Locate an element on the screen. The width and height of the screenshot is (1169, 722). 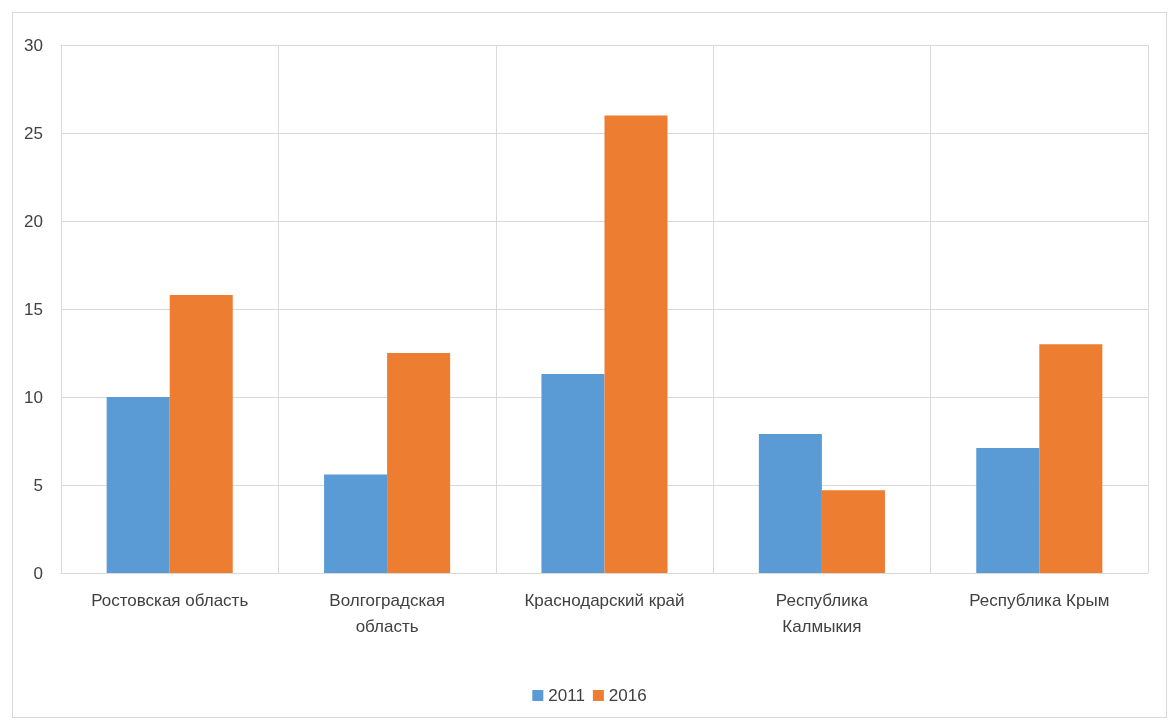
x-tick-label: Волгоградская область is located at coordinates (387, 613).